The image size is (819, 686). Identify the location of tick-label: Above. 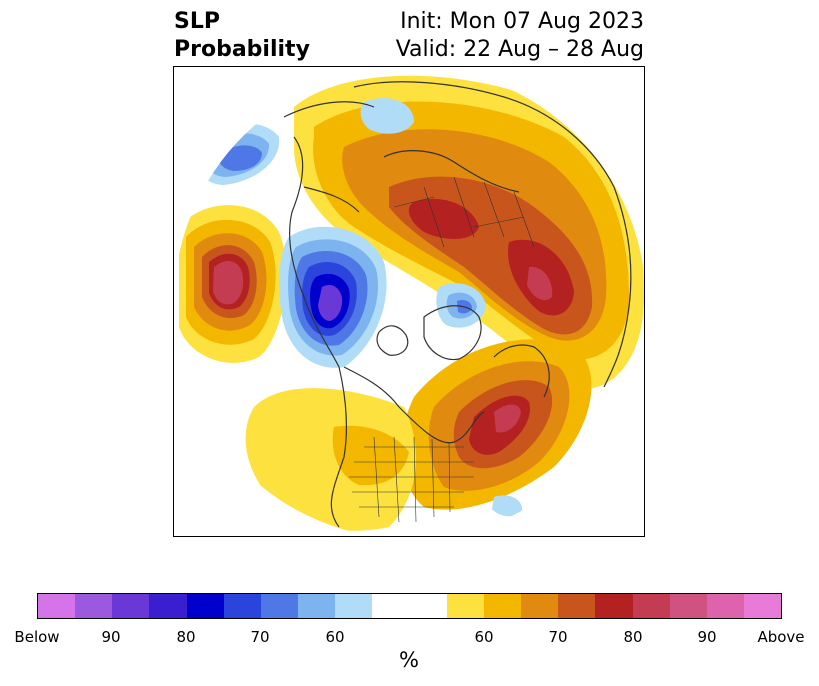
(781, 637).